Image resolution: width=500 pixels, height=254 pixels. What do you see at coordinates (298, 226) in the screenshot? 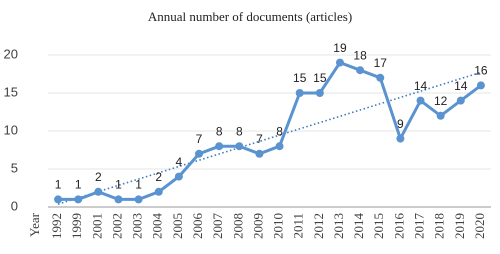
I see `x-tick-label: 2011` at bounding box center [298, 226].